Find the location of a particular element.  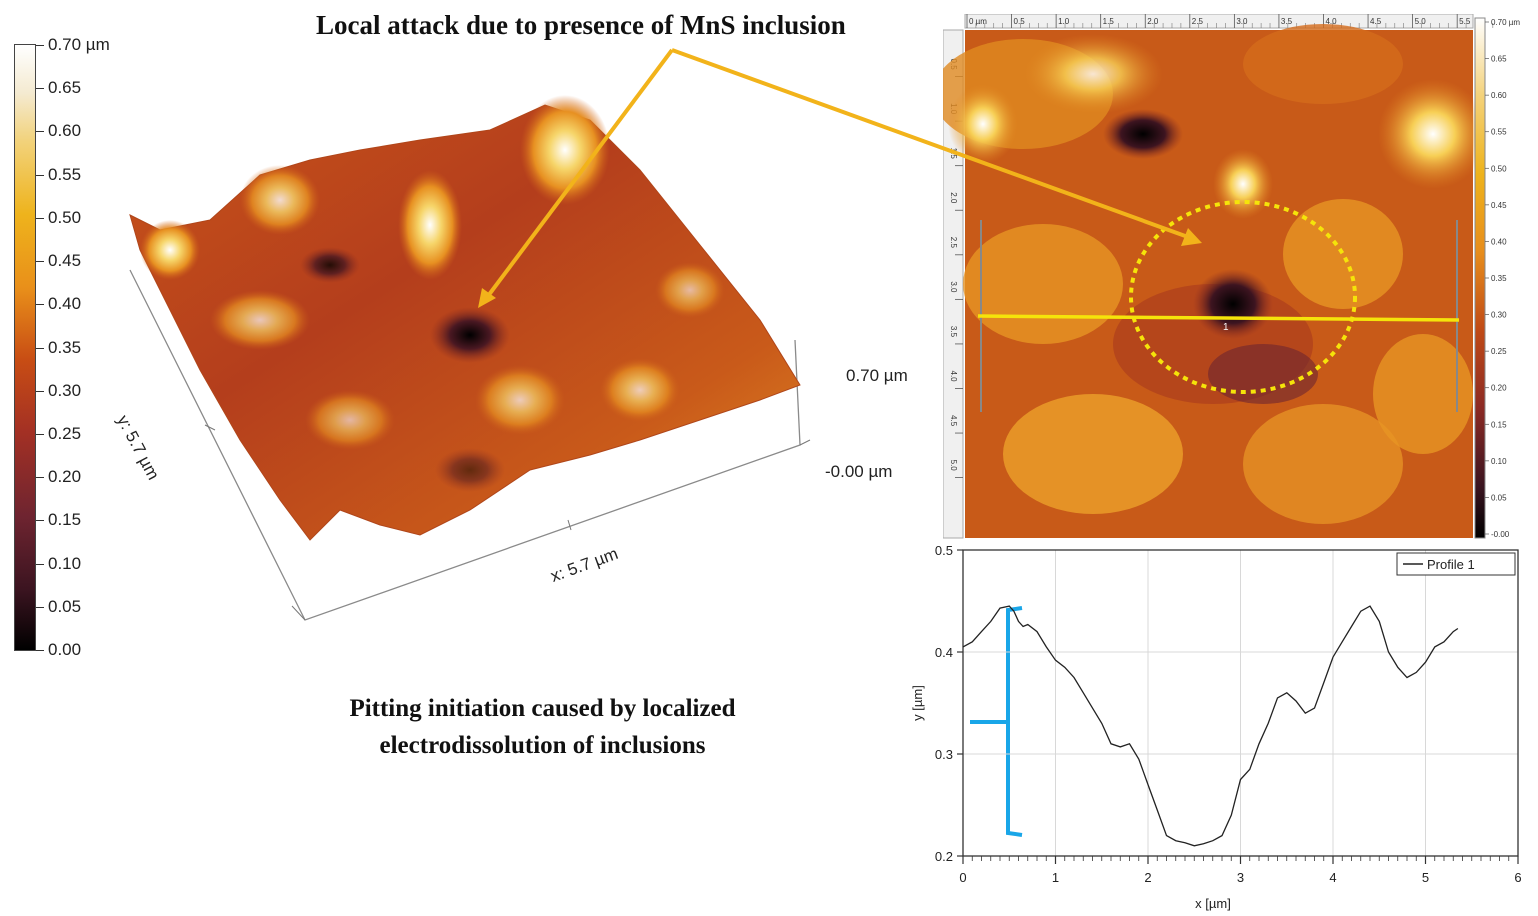

ruler-label: 4.5 is located at coordinates (953, 421).